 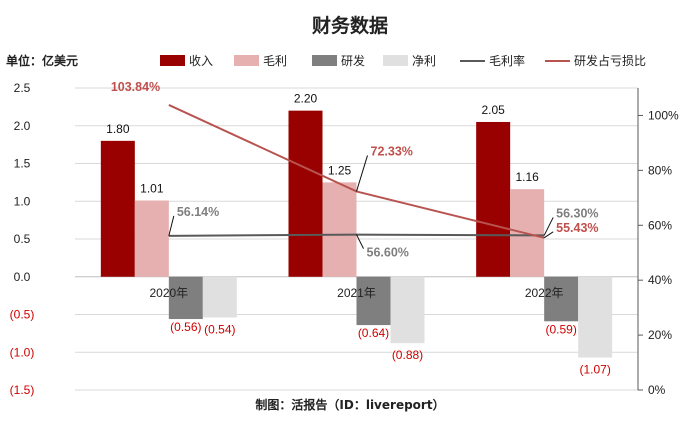 What do you see at coordinates (350, 25) in the screenshot?
I see `chart-title: 财务数据` at bounding box center [350, 25].